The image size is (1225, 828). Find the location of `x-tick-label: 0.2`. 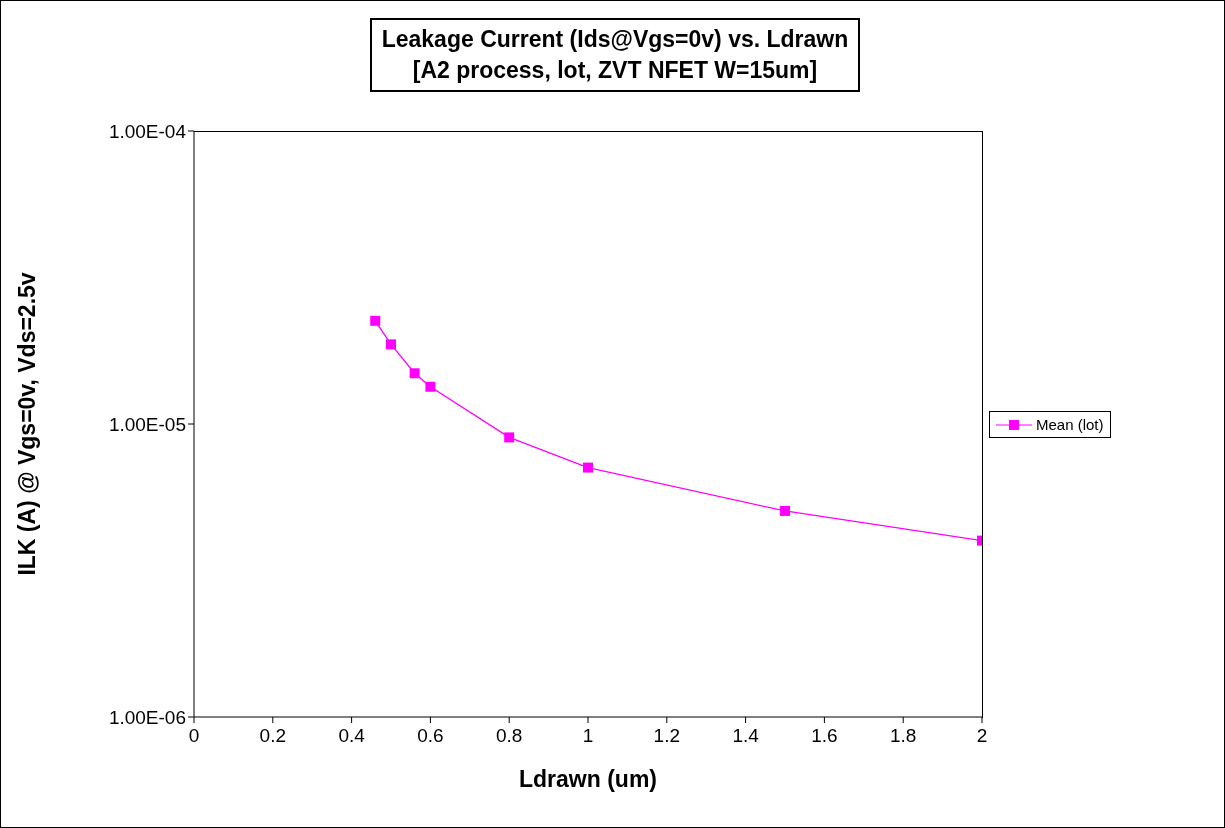

x-tick-label: 0.2 is located at coordinates (273, 736).